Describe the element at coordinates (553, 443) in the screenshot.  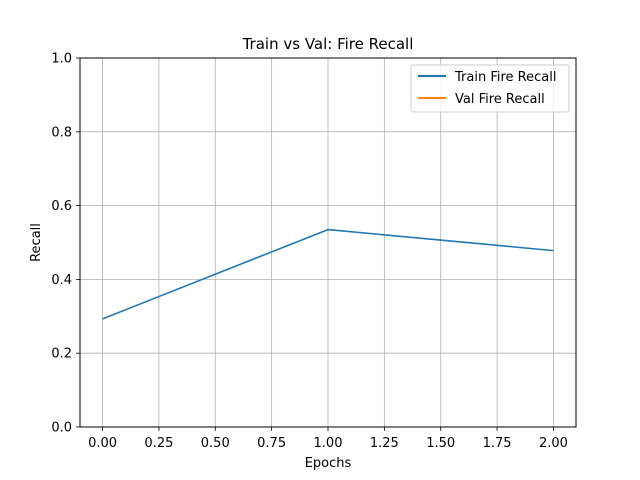
I see `x-tick-label: 2.00` at that location.